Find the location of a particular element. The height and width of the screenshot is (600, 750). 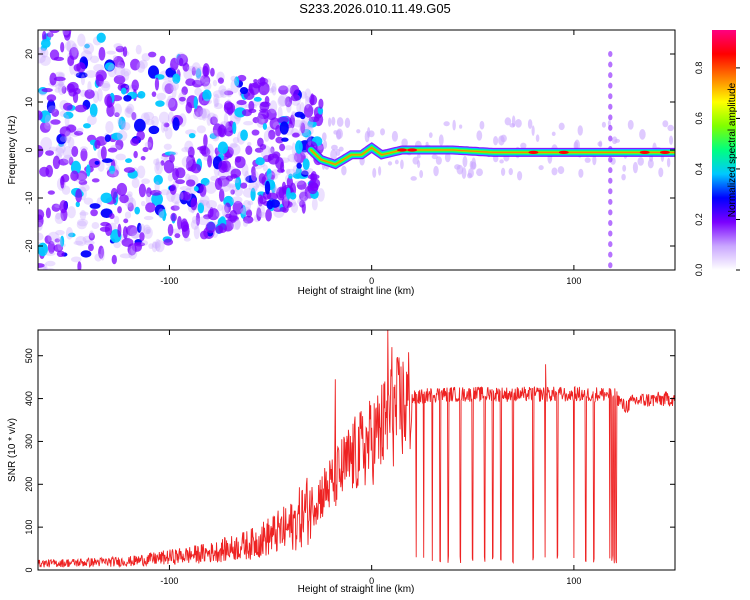

colorbar-tick-label: 0.4 is located at coordinates (699, 169).